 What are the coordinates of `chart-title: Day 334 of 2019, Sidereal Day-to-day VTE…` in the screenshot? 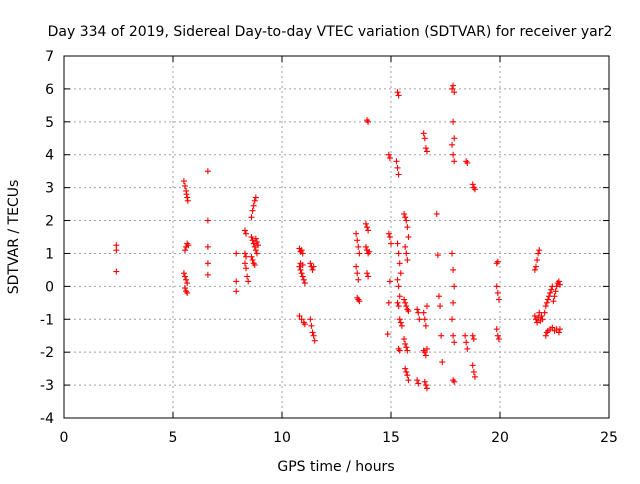 It's located at (330, 32).